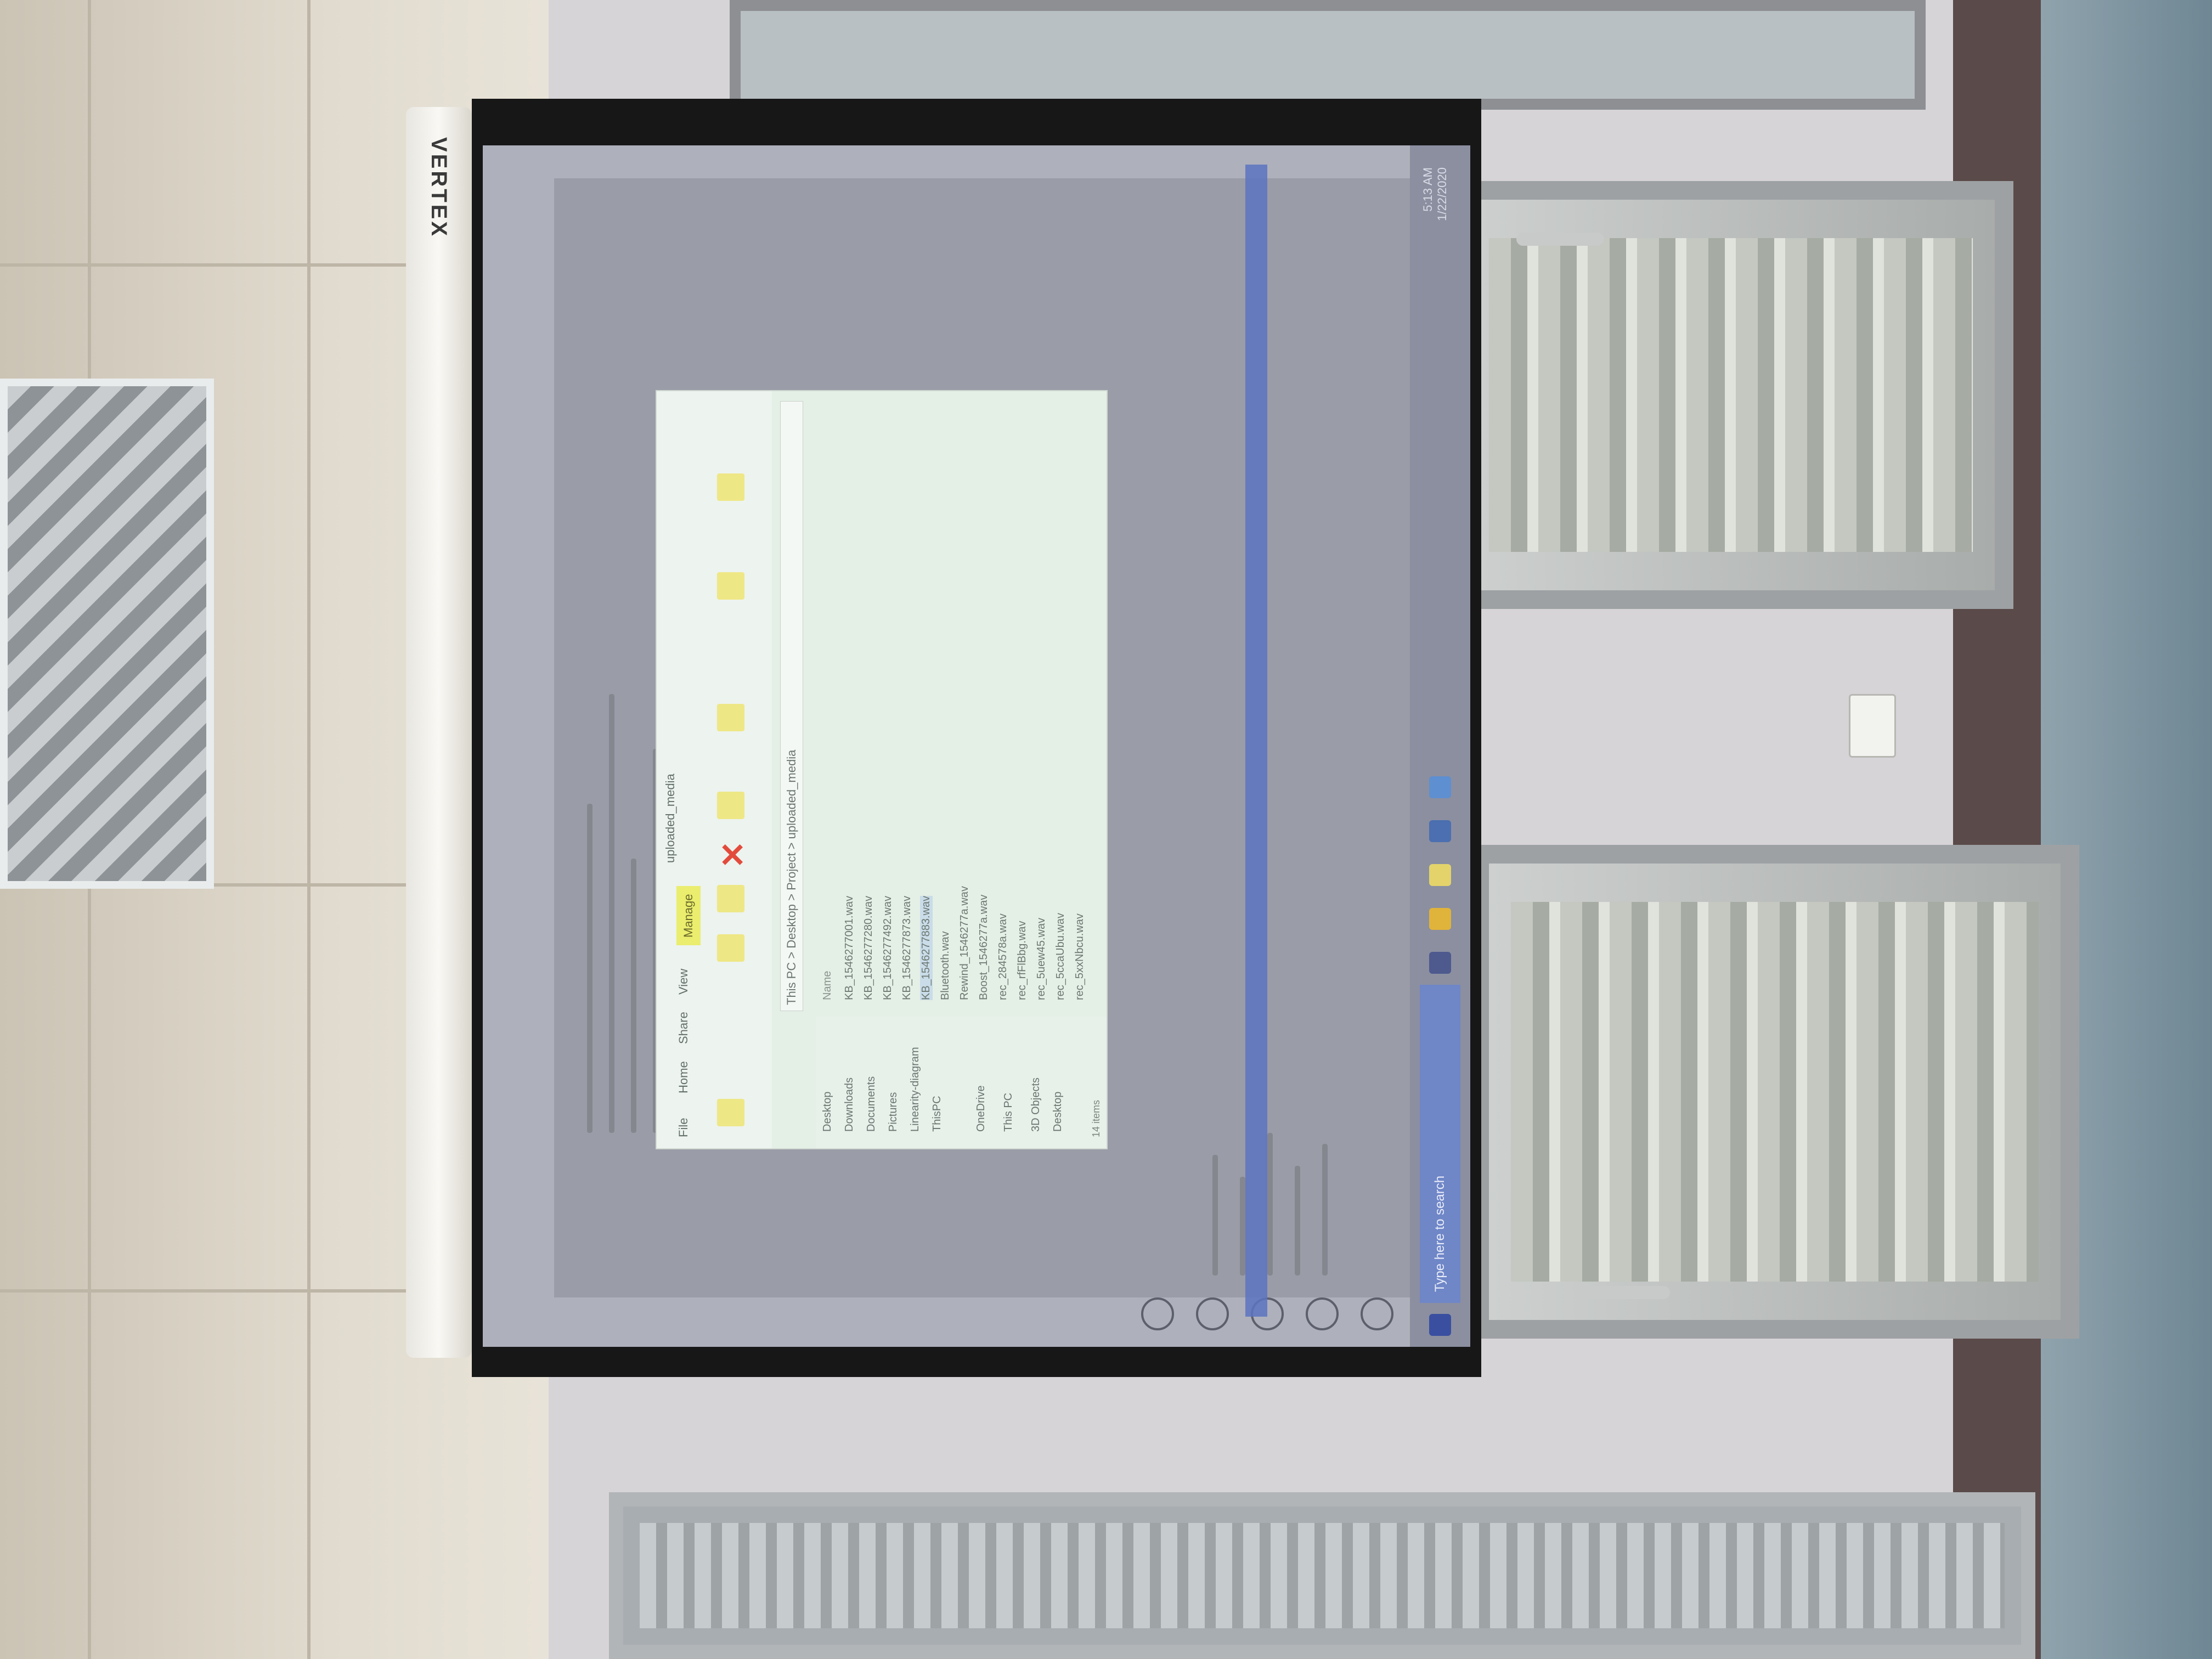 The height and width of the screenshot is (1659, 2212). I want to click on nav-item: This PC, so click(1008, 1112).